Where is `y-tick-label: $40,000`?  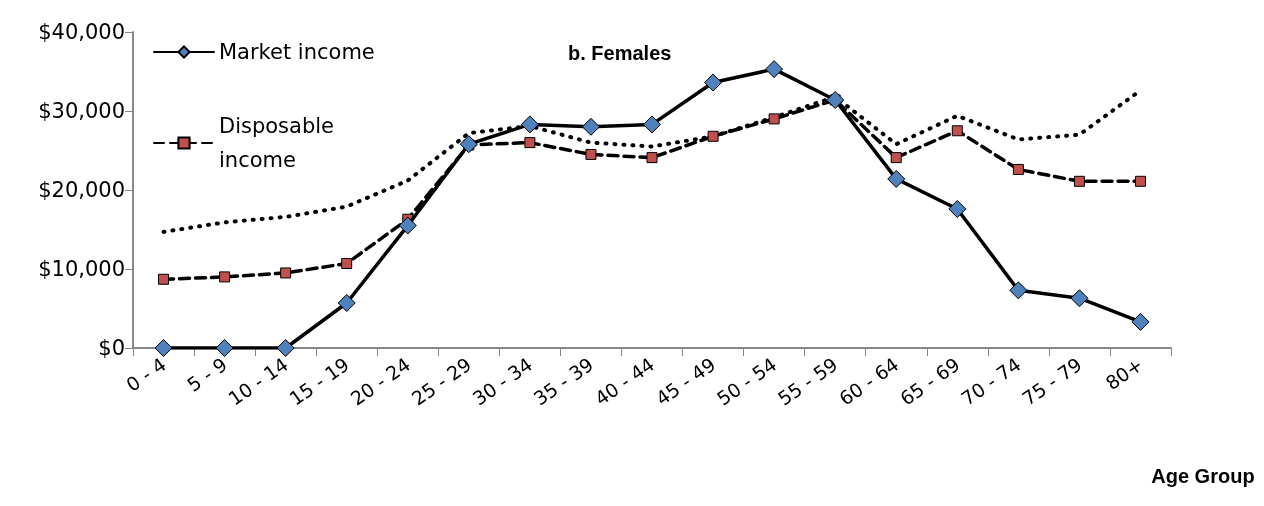
y-tick-label: $40,000 is located at coordinates (81, 32).